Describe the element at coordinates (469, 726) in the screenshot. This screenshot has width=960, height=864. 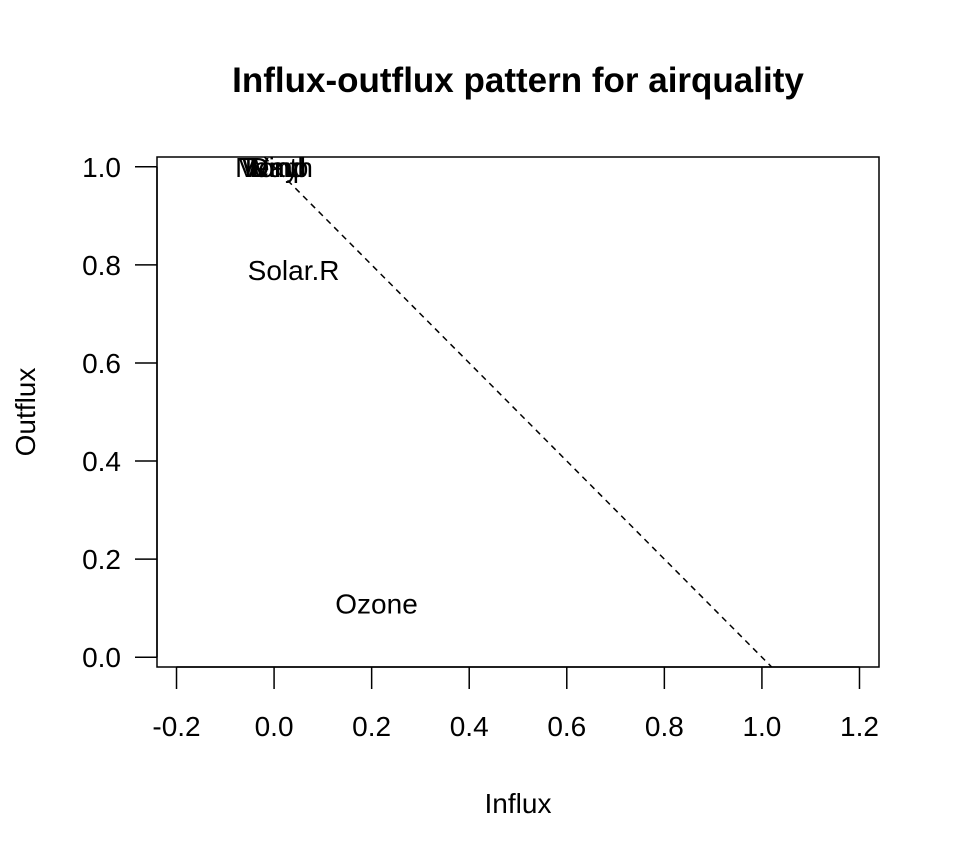
I see `x-tick-label: 0.4` at that location.